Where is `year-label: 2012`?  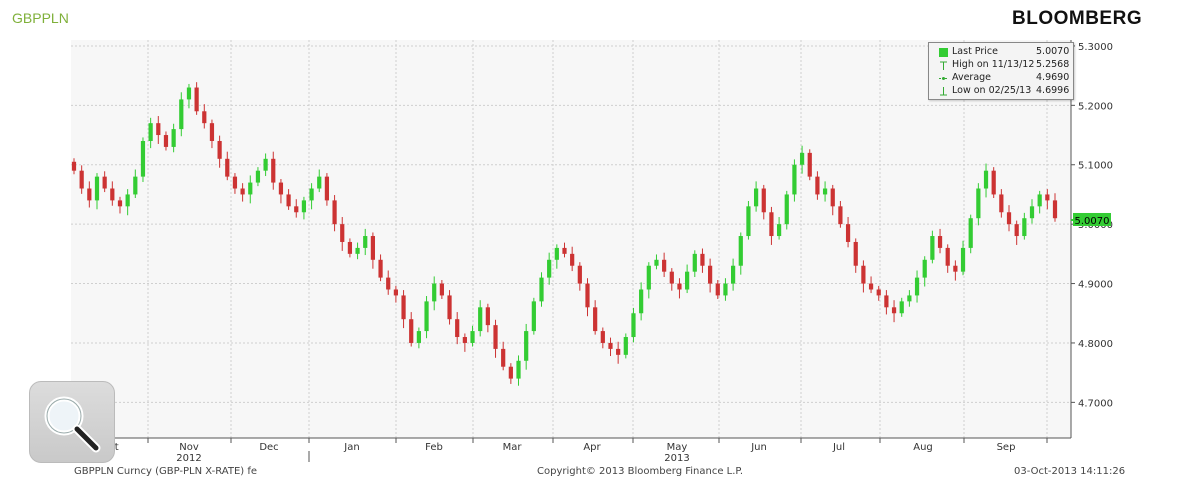
year-label: 2012 is located at coordinates (188, 458).